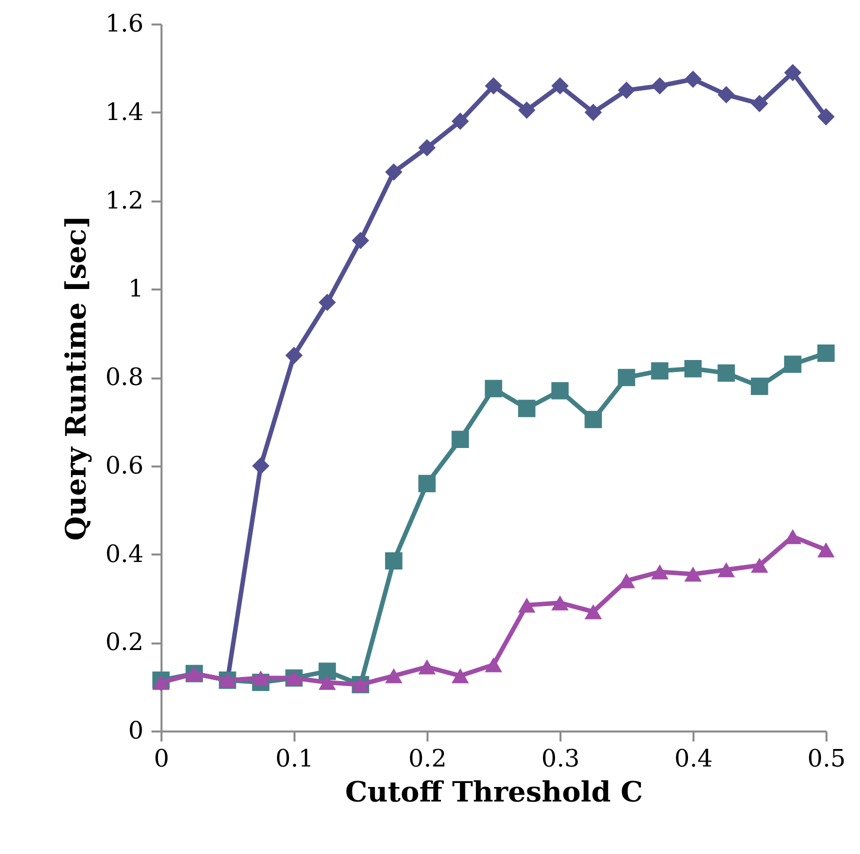  What do you see at coordinates (136, 288) in the screenshot?
I see `y-tick-label: 1` at bounding box center [136, 288].